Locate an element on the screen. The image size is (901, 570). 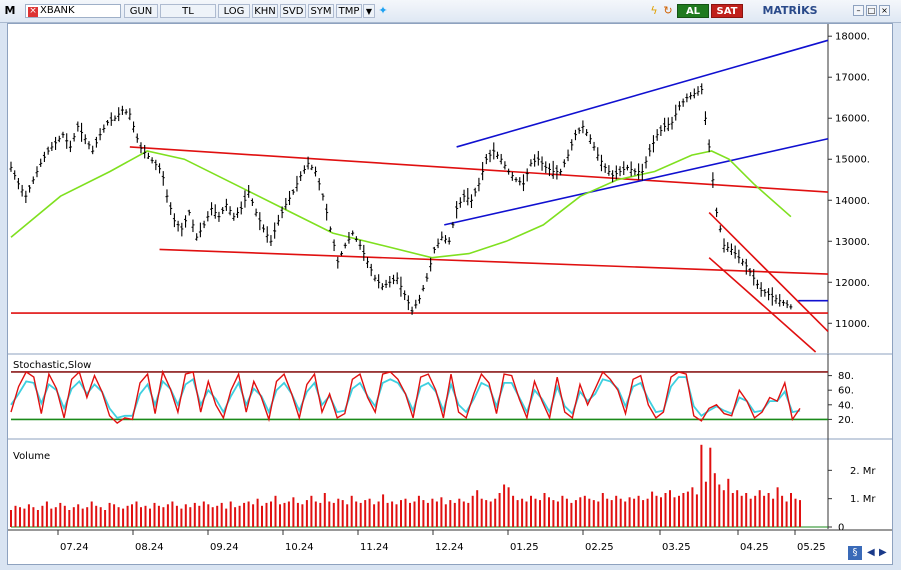
tmp-button: TMP is located at coordinates (349, 11).